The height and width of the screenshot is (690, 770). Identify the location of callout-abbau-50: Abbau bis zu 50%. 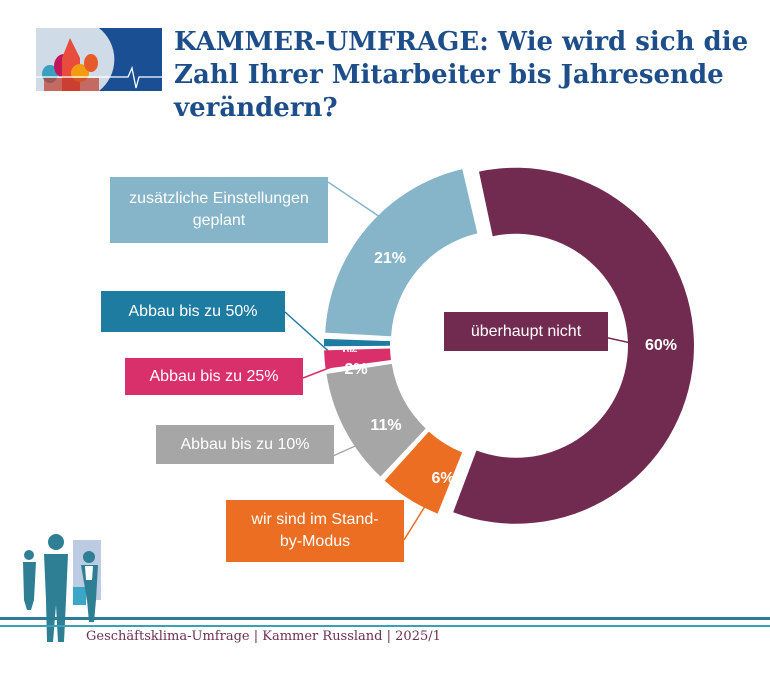
(193, 311).